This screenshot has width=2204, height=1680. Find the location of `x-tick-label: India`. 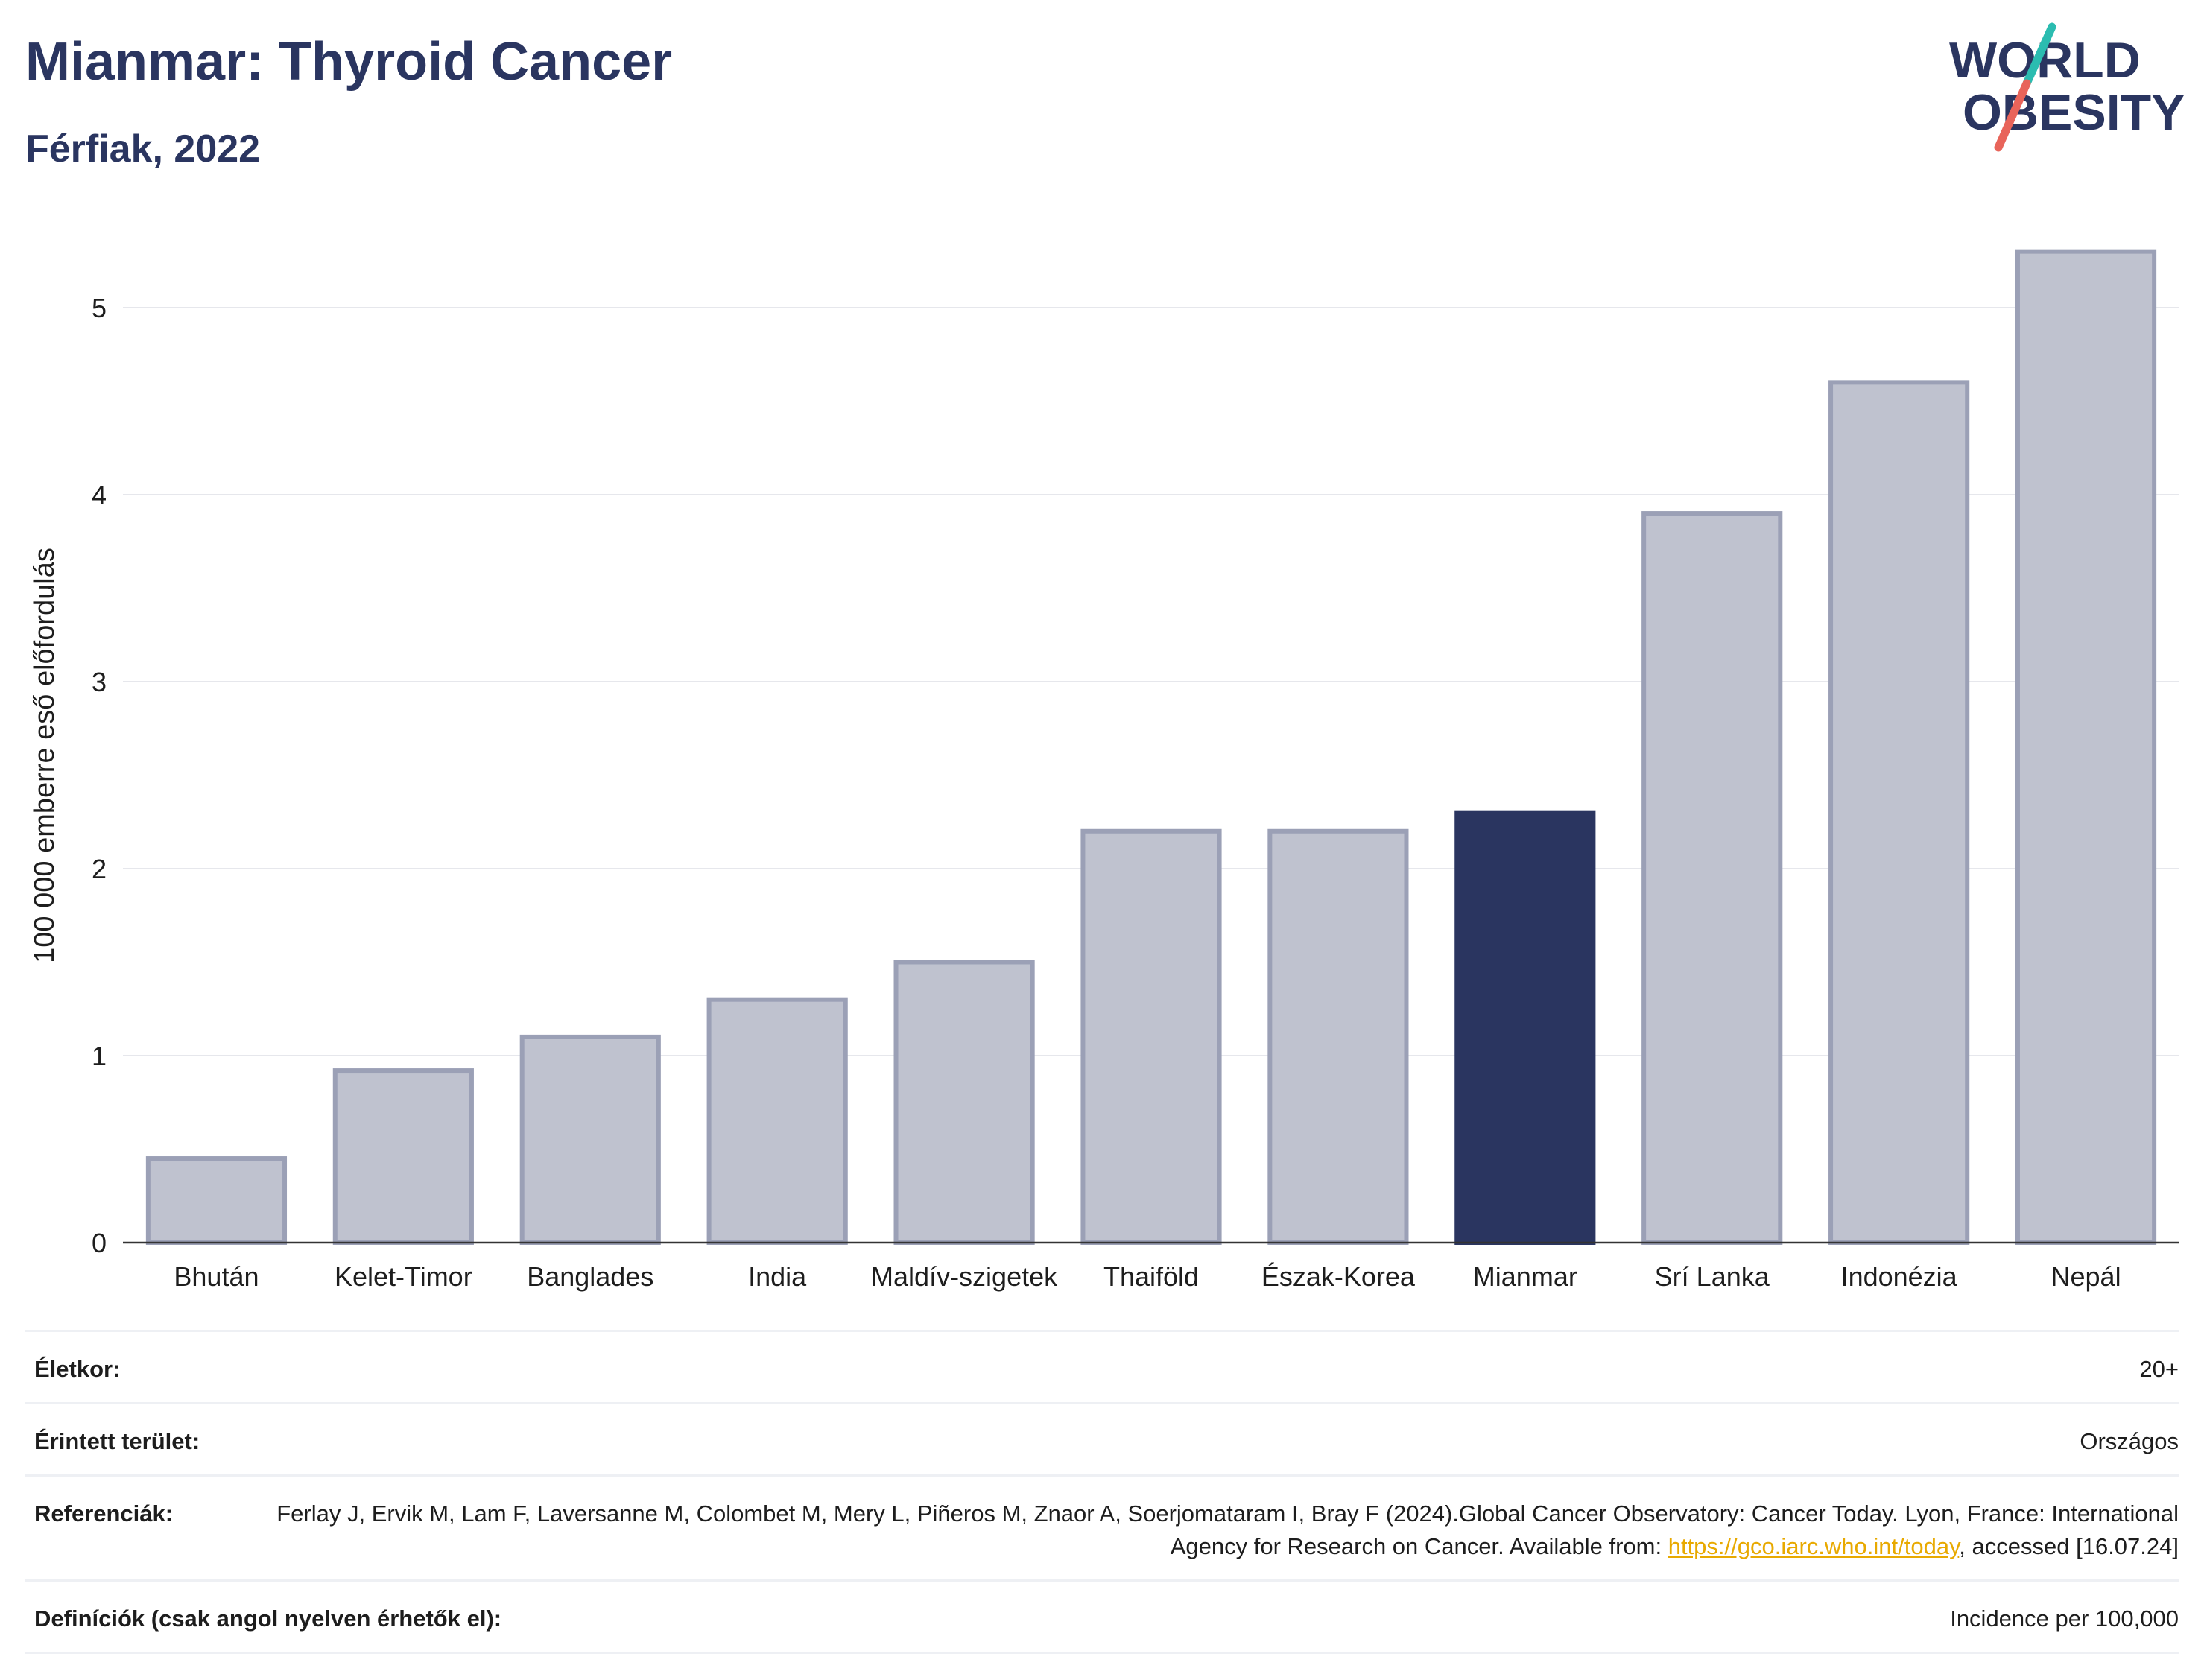

x-tick-label: India is located at coordinates (777, 1276).